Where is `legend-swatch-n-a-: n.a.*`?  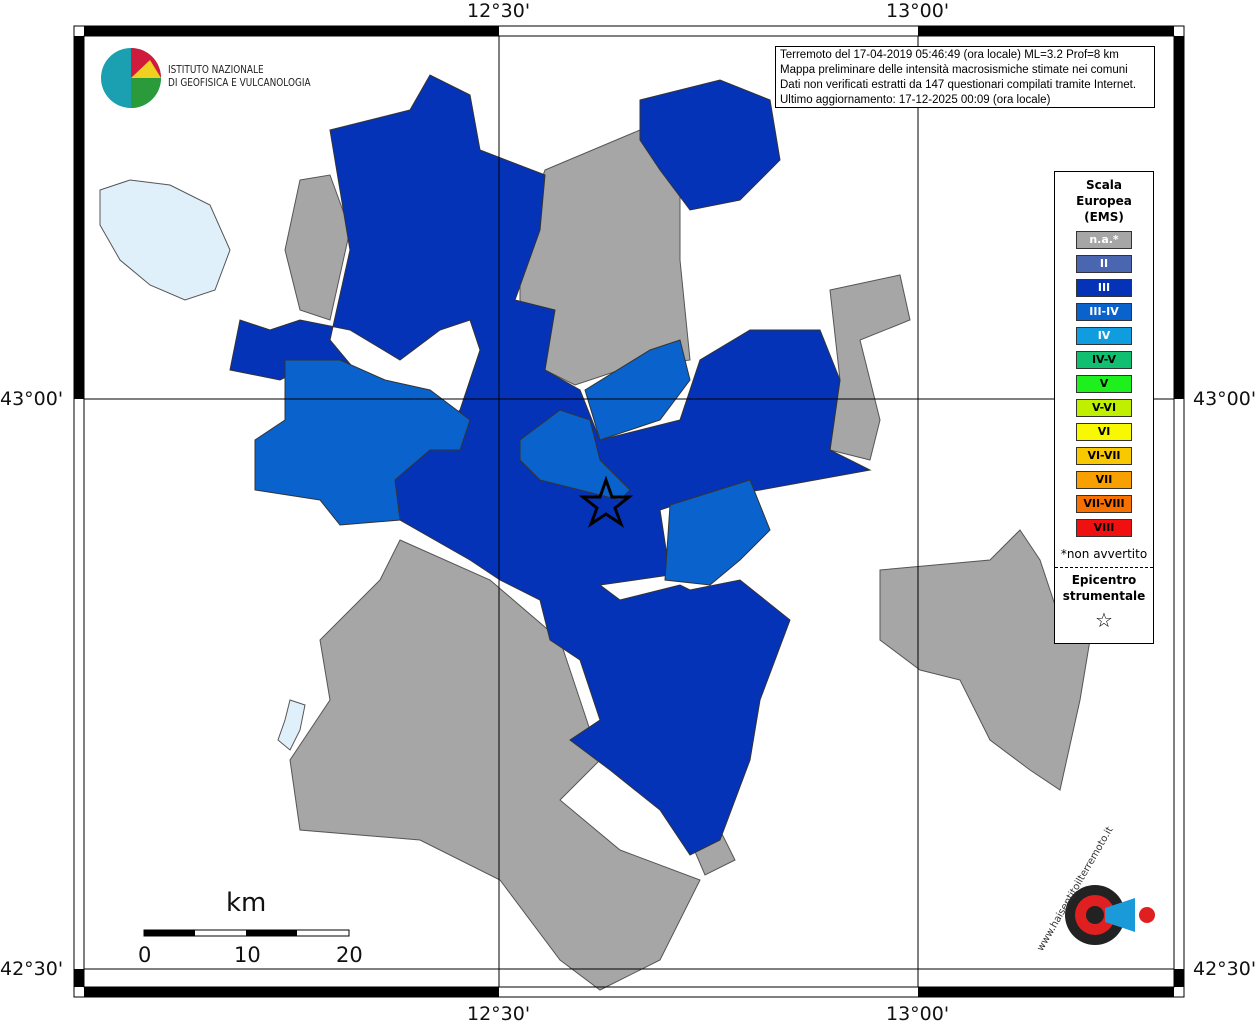
legend-swatch-n-a-: n.a.* is located at coordinates (1104, 240).